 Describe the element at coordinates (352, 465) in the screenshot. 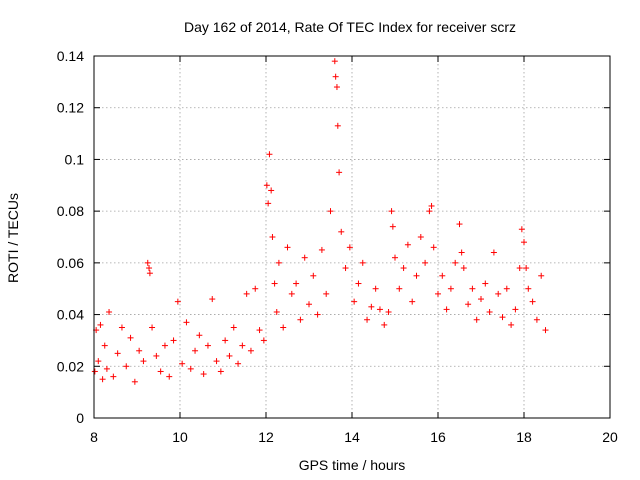

I see `x-axis-label: GPS time / hours` at that location.